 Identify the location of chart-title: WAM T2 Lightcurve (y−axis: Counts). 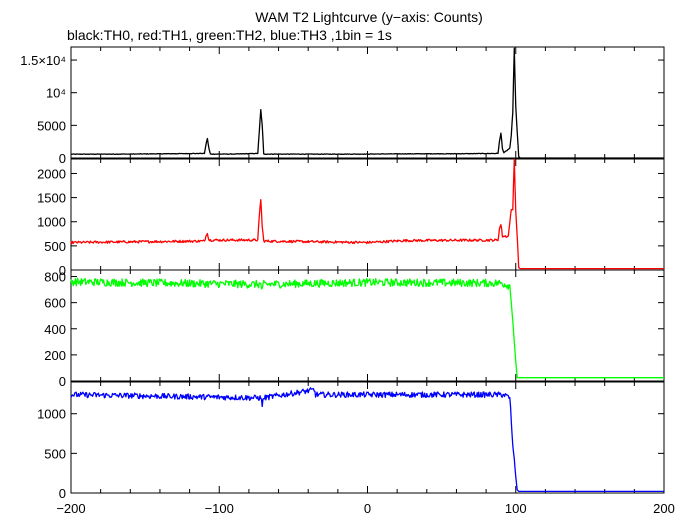
(369, 17).